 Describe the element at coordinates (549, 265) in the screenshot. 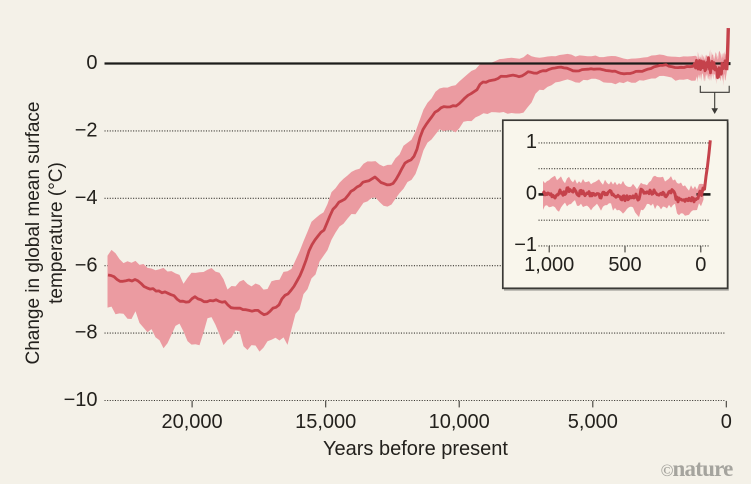

I see `svg-text: 1,000` at that location.